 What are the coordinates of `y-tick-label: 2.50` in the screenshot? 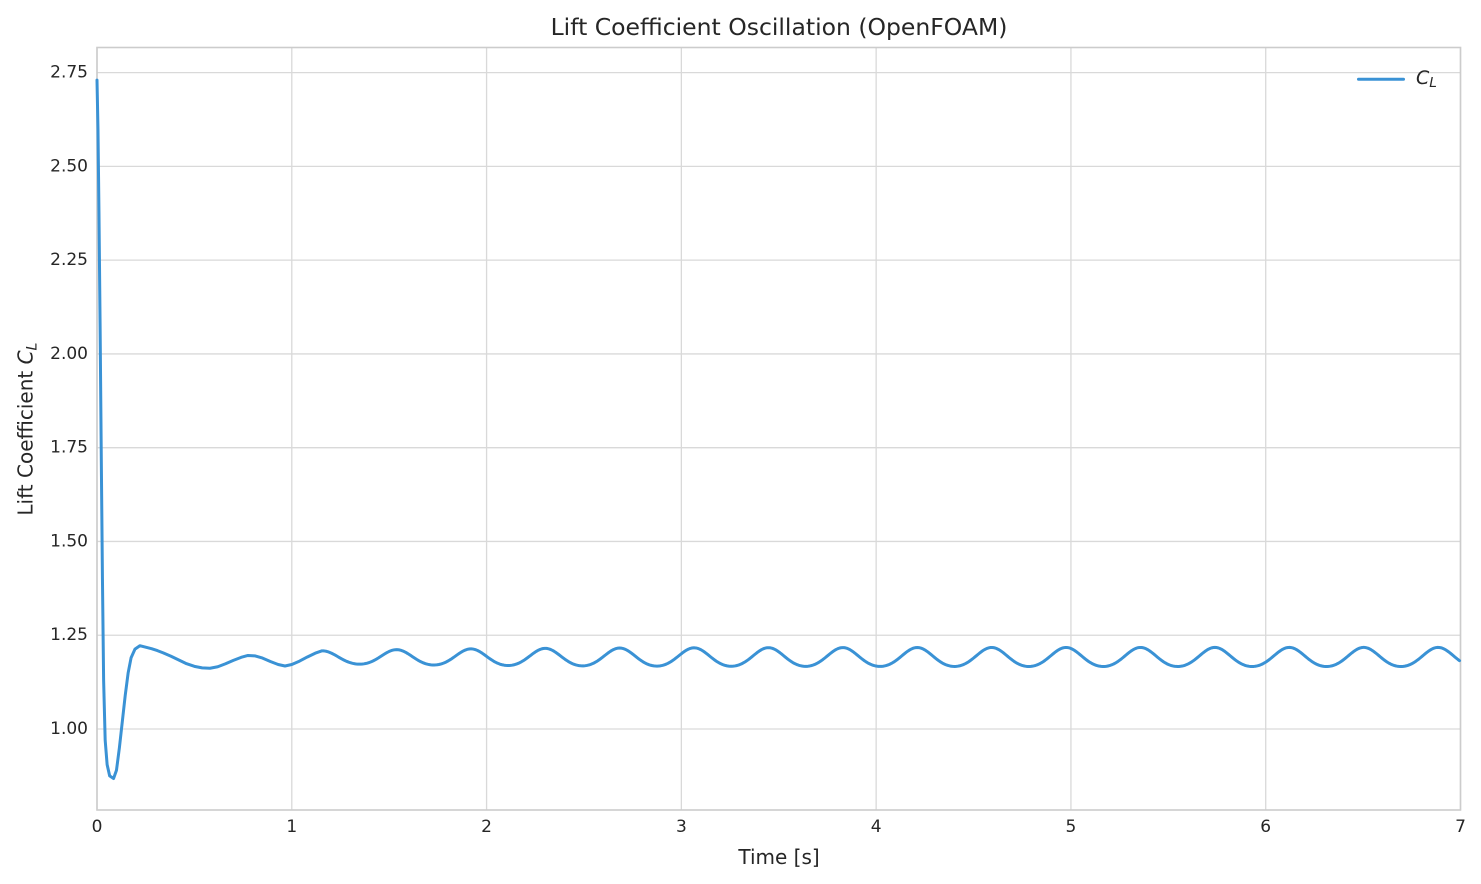 It's located at (69, 166).